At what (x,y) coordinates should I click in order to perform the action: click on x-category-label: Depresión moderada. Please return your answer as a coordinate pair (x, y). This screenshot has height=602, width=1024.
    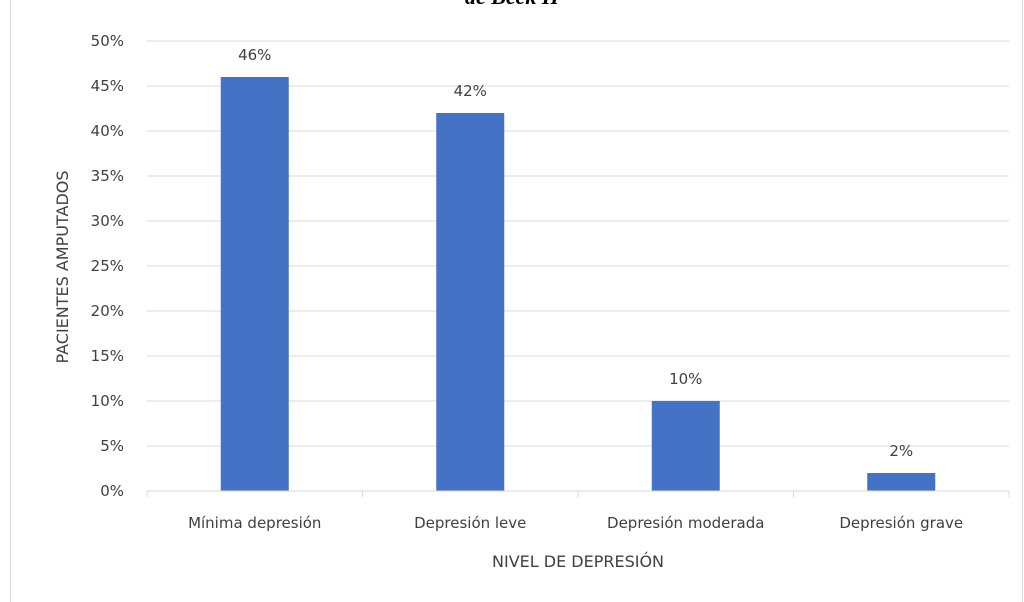
    Looking at the image, I should click on (685, 523).